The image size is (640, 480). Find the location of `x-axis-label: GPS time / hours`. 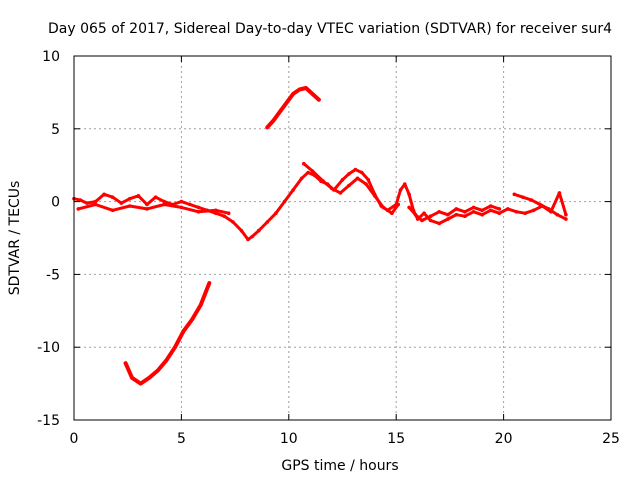

x-axis-label: GPS time / hours is located at coordinates (339, 466).